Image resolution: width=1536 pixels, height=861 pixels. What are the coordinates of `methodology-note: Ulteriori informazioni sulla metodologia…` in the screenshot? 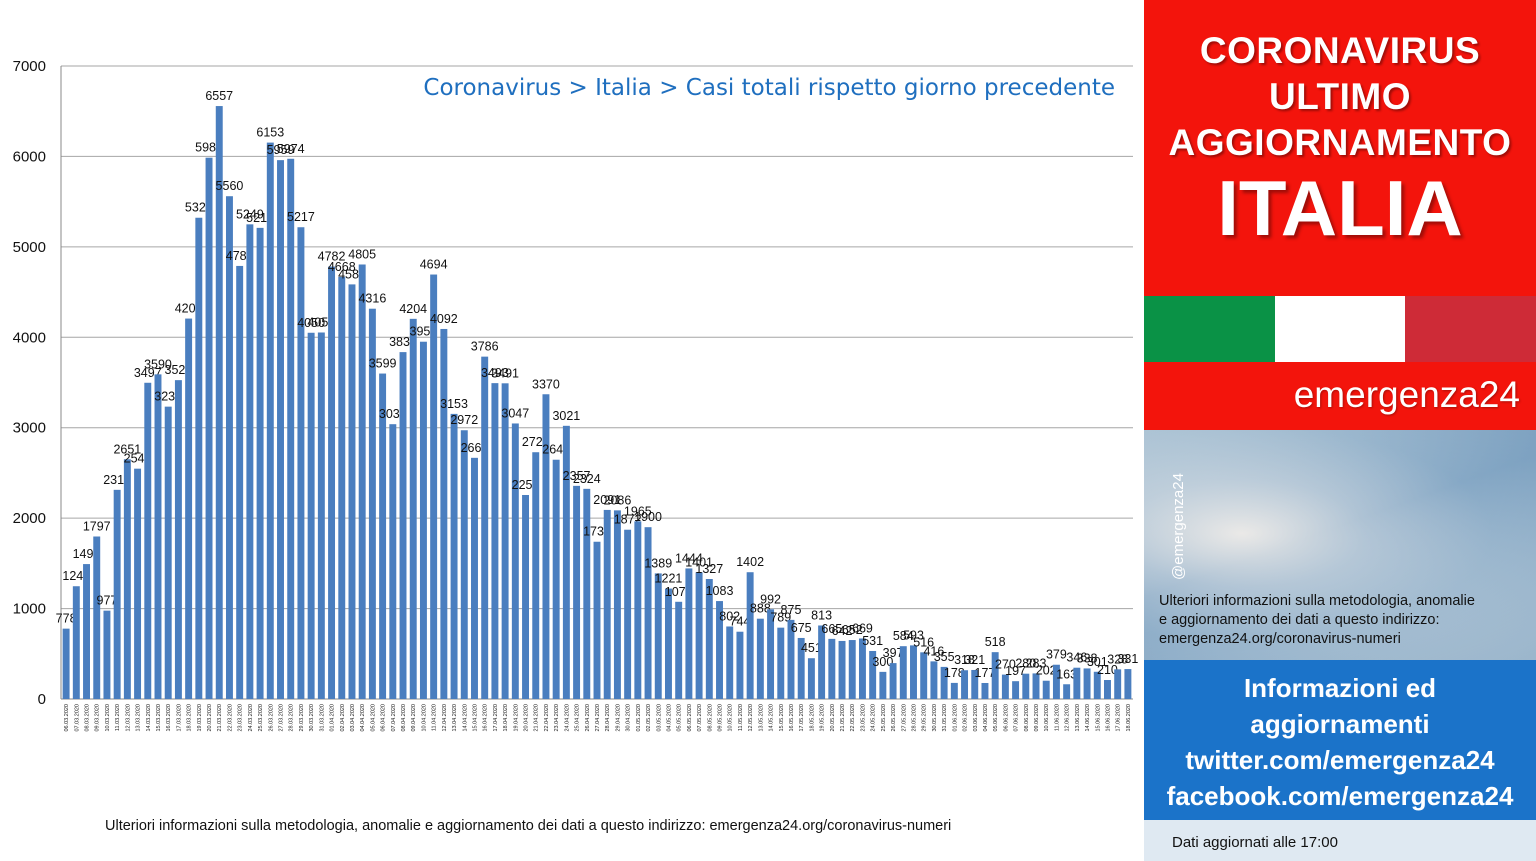 It's located at (1344, 620).